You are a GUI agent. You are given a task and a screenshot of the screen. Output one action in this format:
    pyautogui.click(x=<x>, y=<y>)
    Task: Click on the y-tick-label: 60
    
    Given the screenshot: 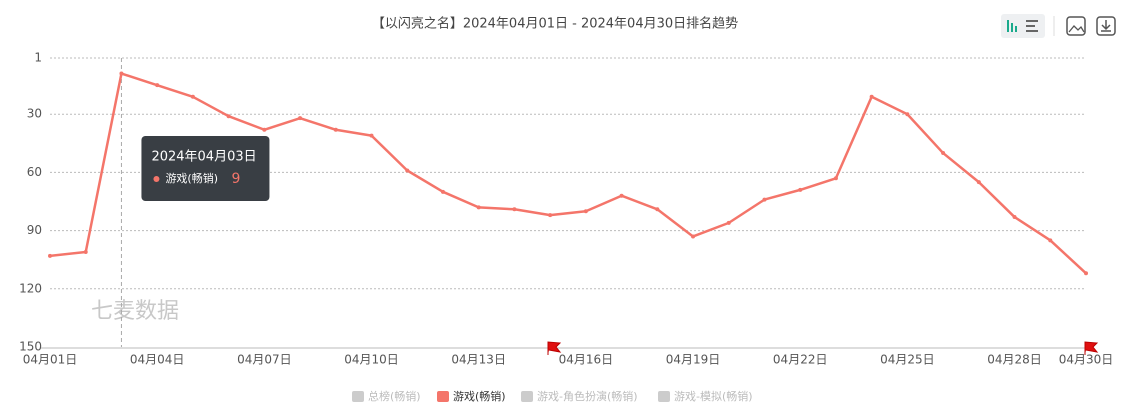 What is the action you would take?
    pyautogui.click(x=34, y=172)
    